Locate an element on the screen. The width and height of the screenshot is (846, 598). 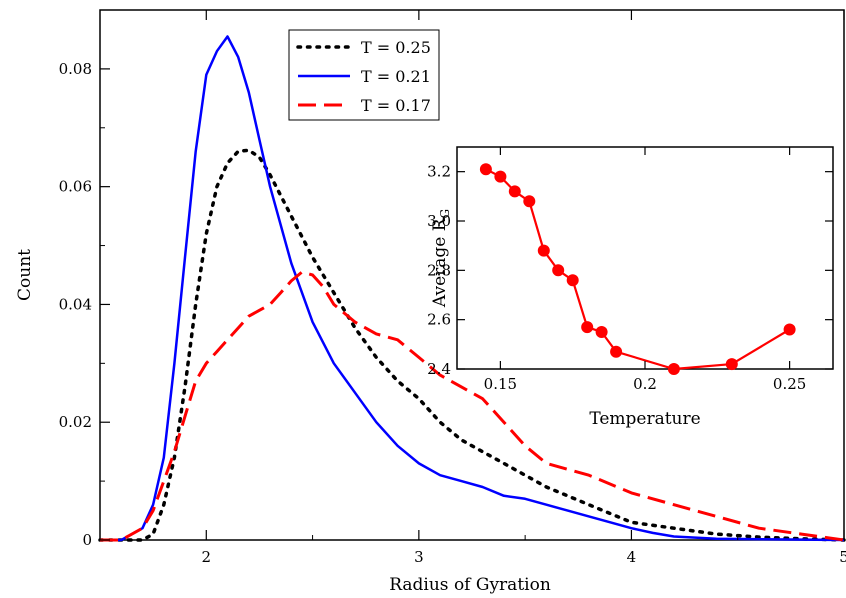
y-tick-label: 0.04 is located at coordinates (75, 304).